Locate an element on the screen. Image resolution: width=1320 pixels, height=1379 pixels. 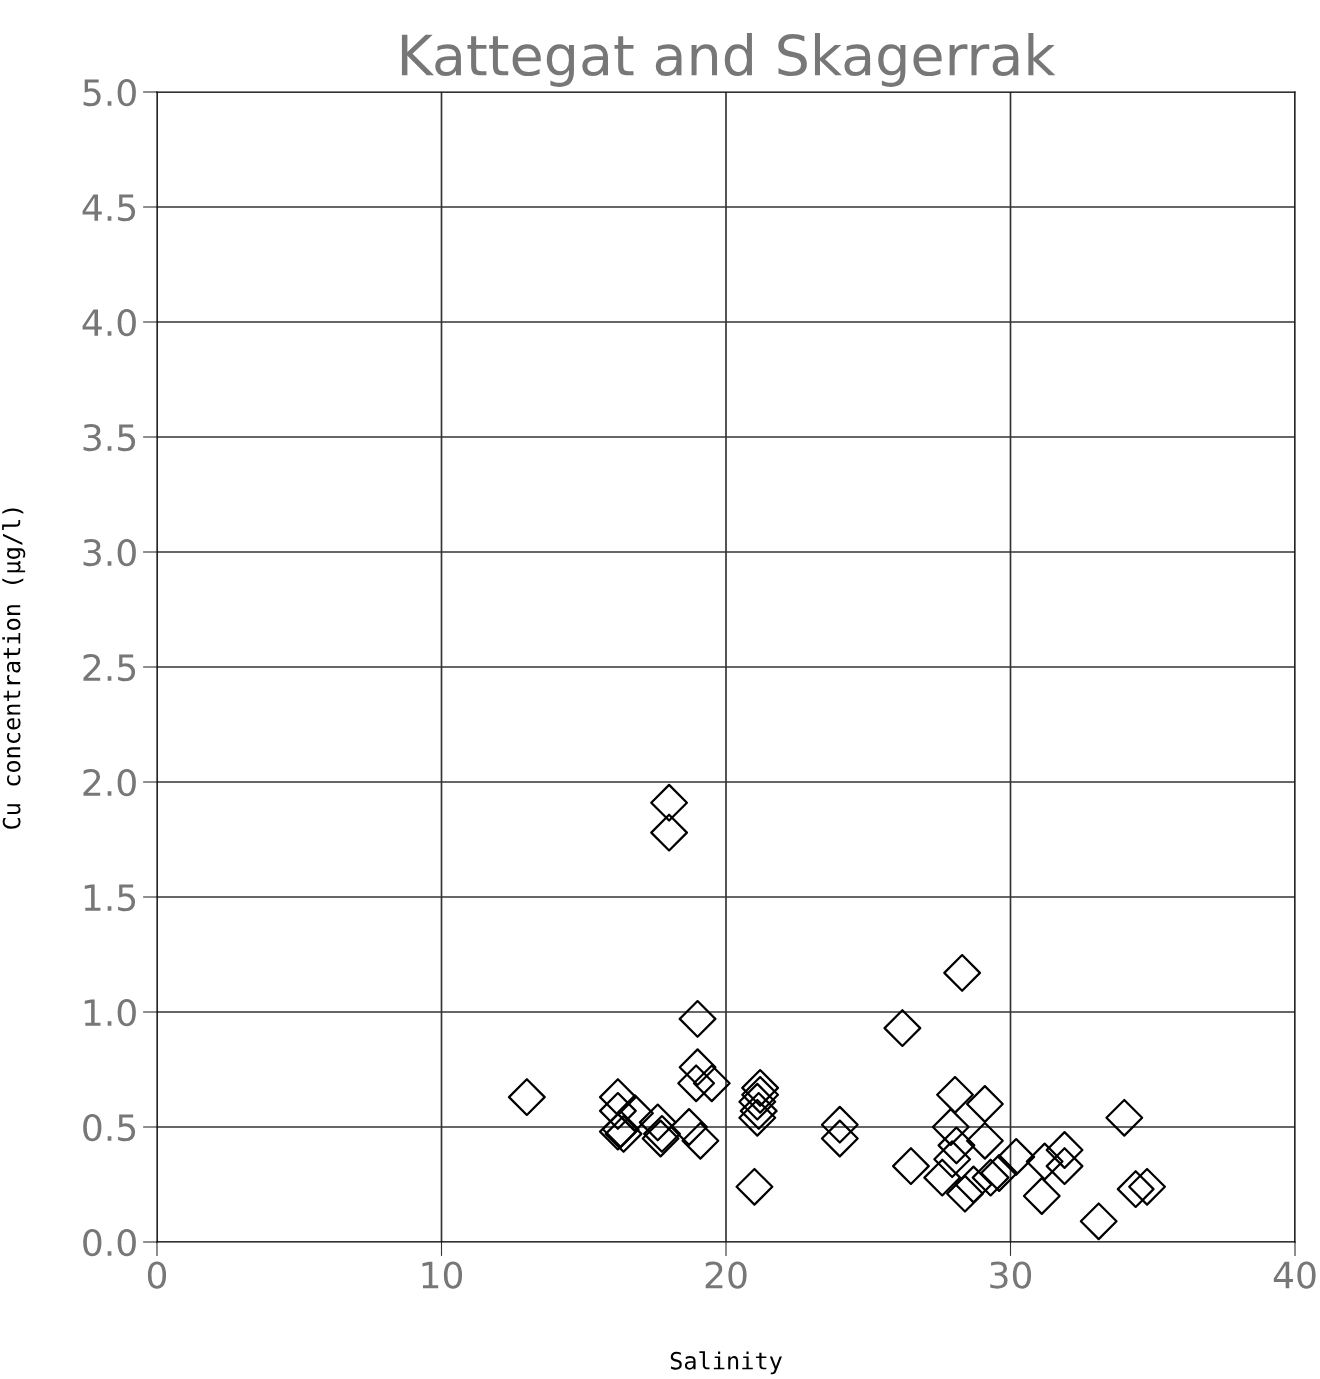
y-tick-label: 0.0 is located at coordinates (109, 1242).